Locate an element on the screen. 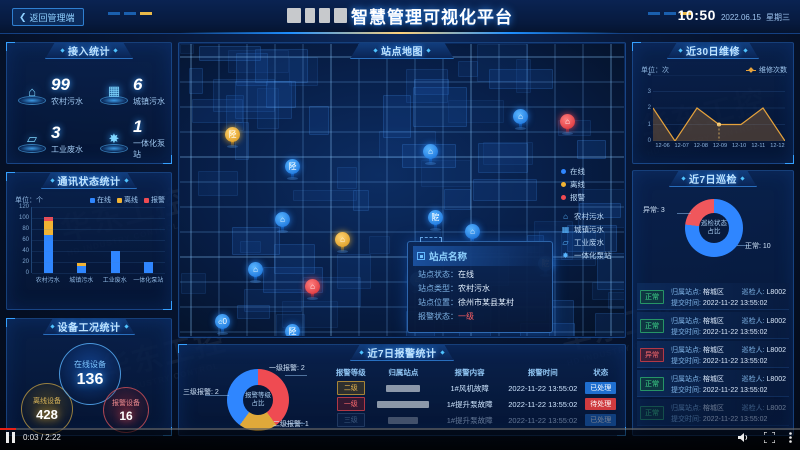  device-bubbles: 离线设备 428 在线设备 136 报警设备 16 is located at coordinates (89, 388).